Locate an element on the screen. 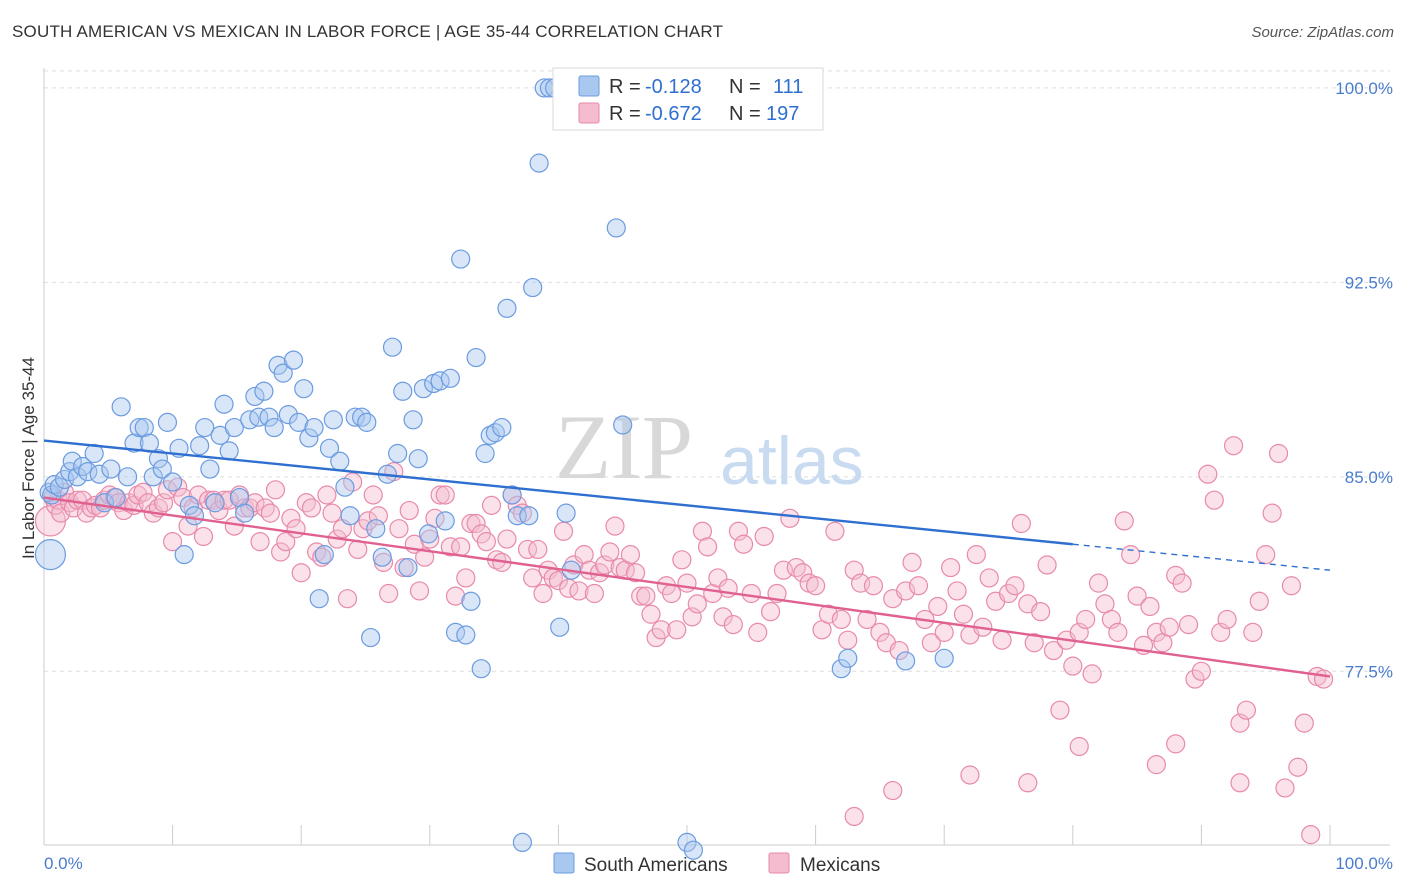 Image resolution: width=1406 pixels, height=892 pixels. stats-row-1-r-label: R = is located at coordinates (625, 87).